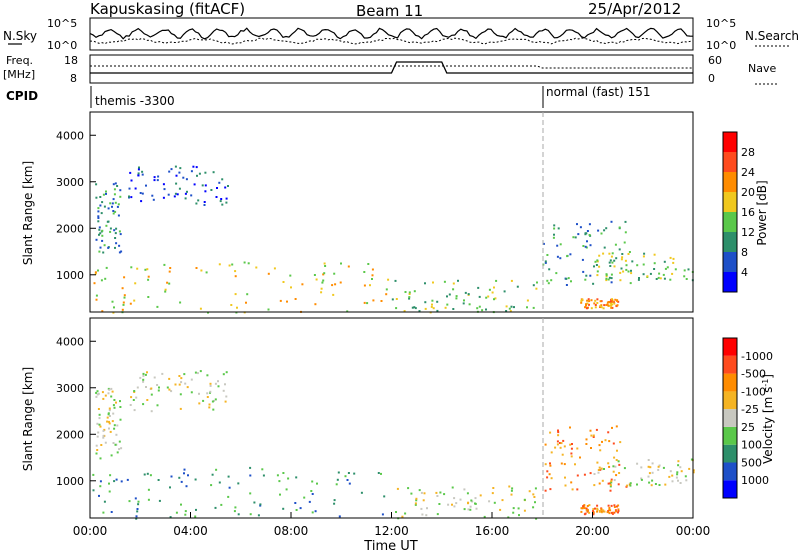 This screenshot has height=554, width=800. What do you see at coordinates (751, 462) in the screenshot?
I see `colorbar-label: 500` at bounding box center [751, 462].